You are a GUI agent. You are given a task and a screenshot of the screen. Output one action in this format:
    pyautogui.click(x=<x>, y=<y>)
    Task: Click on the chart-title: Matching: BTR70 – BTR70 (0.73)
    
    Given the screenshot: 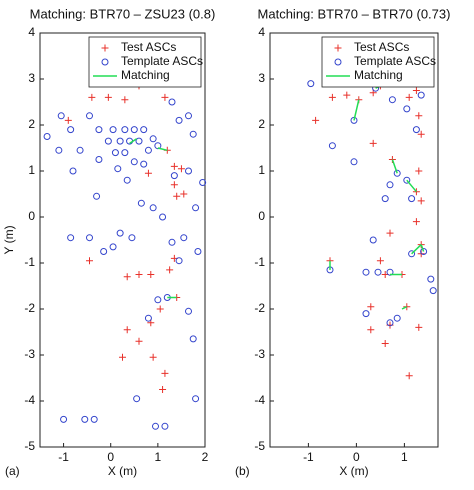 What is the action you would take?
    pyautogui.click(x=354, y=13)
    